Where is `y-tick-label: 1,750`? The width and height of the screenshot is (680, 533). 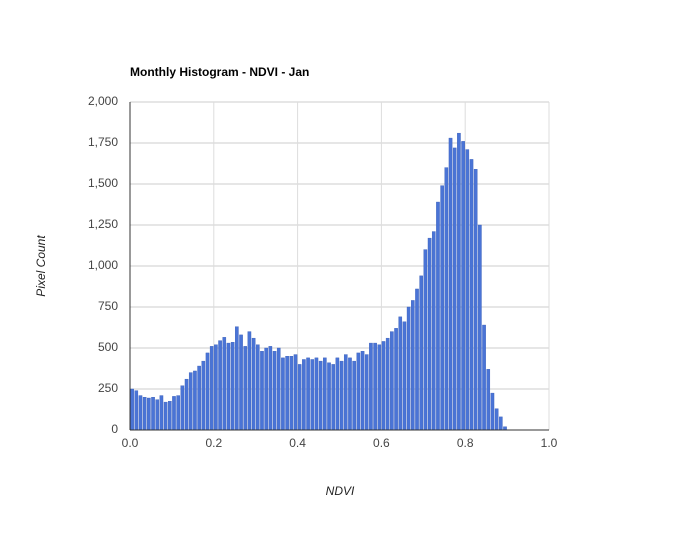 y-tick-label: 1,750 is located at coordinates (103, 142).